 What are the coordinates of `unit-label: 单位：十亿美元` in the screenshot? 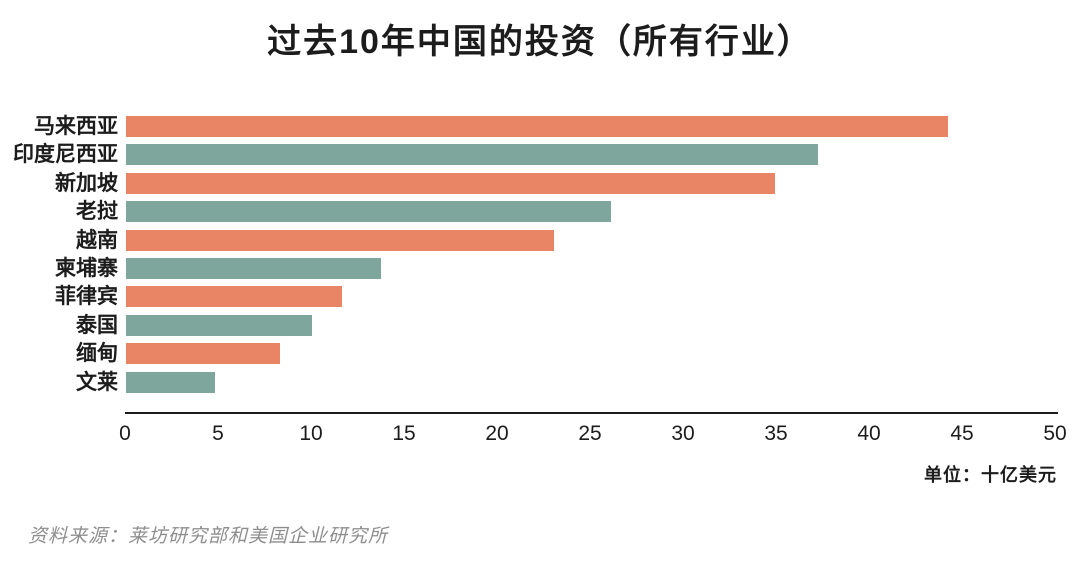 It's located at (990, 475).